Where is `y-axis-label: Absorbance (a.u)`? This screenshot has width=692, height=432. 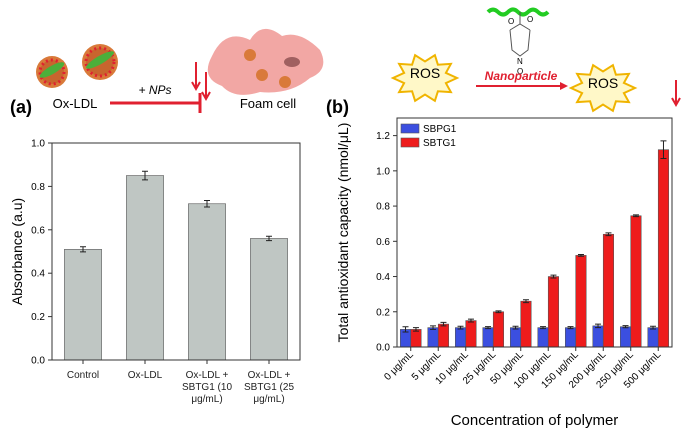 y-axis-label: Absorbance (a.u) is located at coordinates (17, 251).